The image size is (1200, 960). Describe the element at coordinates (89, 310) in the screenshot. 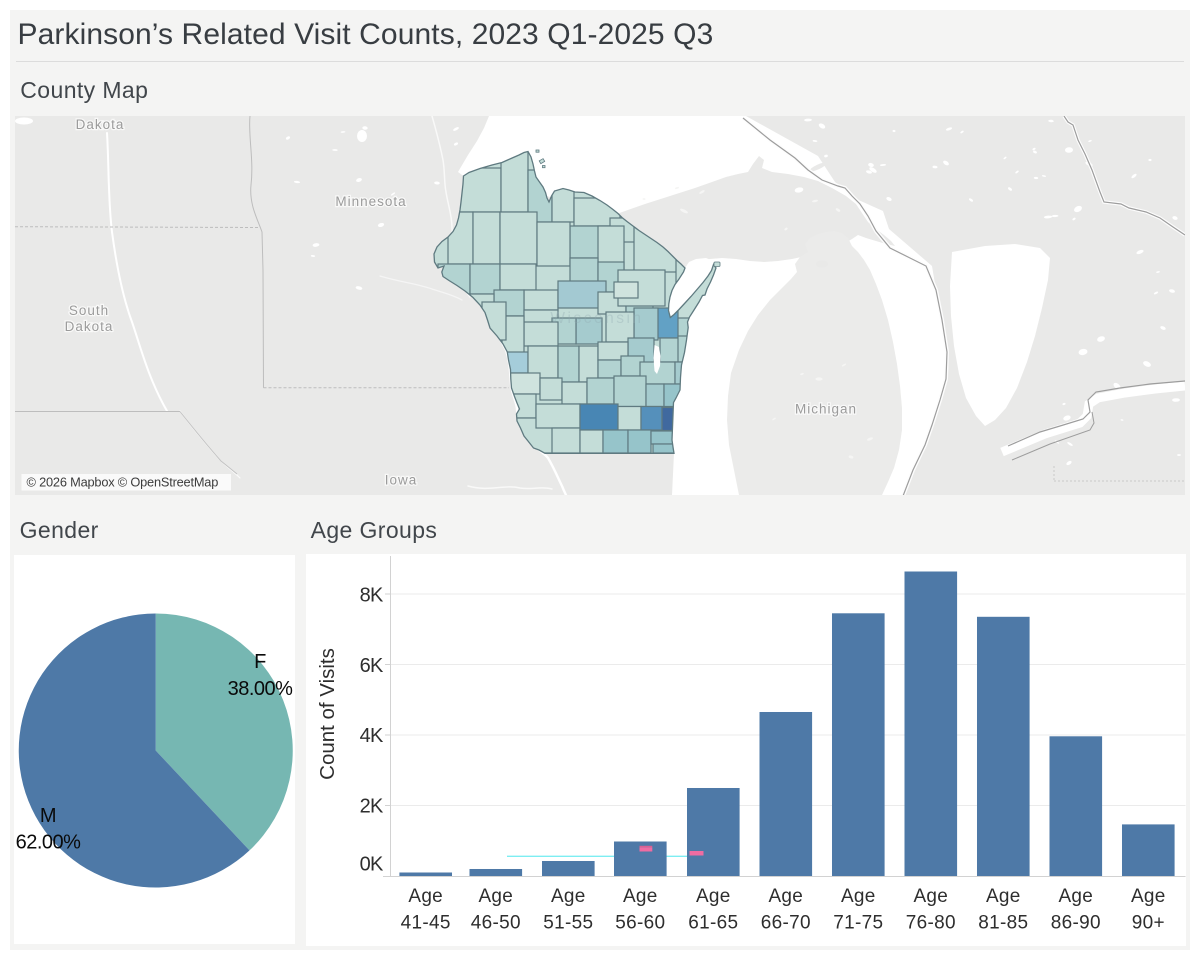

I see `svg-text: South` at that location.